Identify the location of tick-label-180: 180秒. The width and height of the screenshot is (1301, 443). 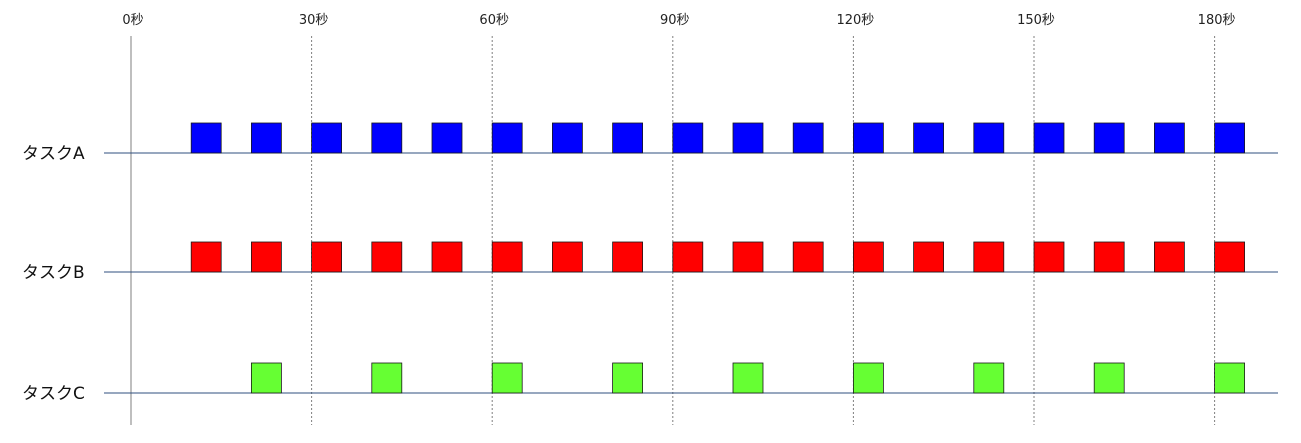
(1217, 20).